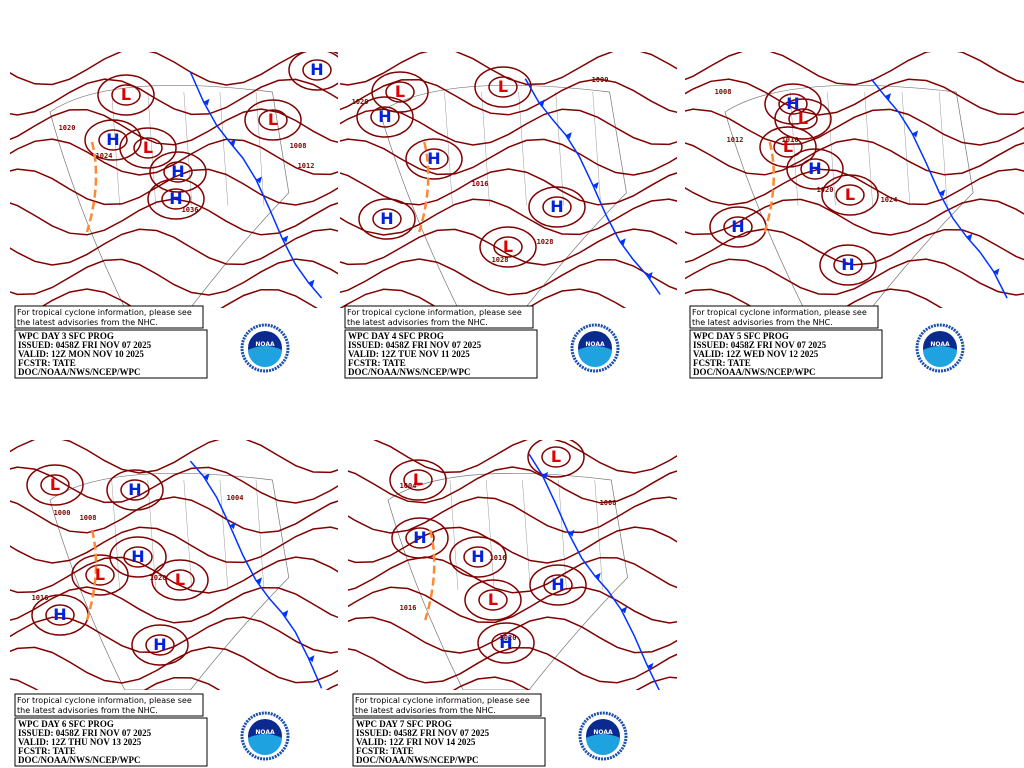 This screenshot has height=768, width=1024. I want to click on info-text: ISSUED: 0458Z FRI NOV 07 2025, so click(415, 345).